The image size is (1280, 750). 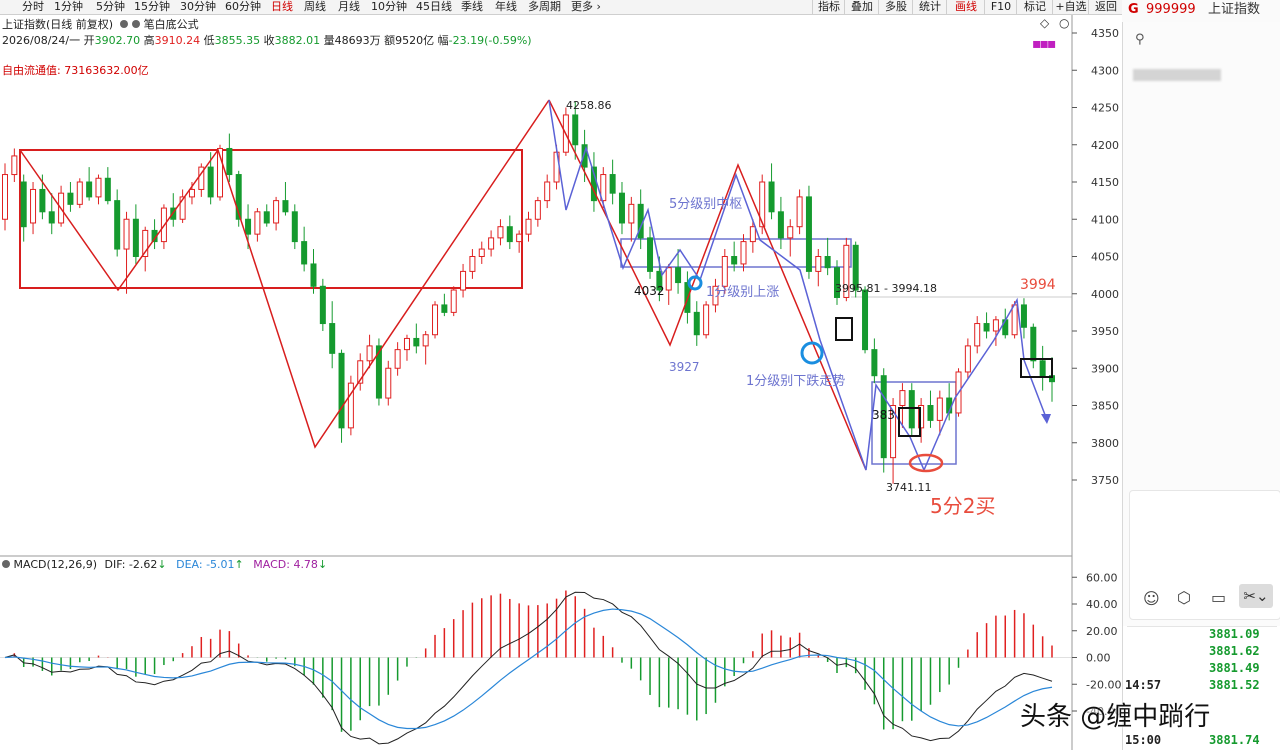 I want to click on draw-line-button: 画线, so click(x=965, y=7).